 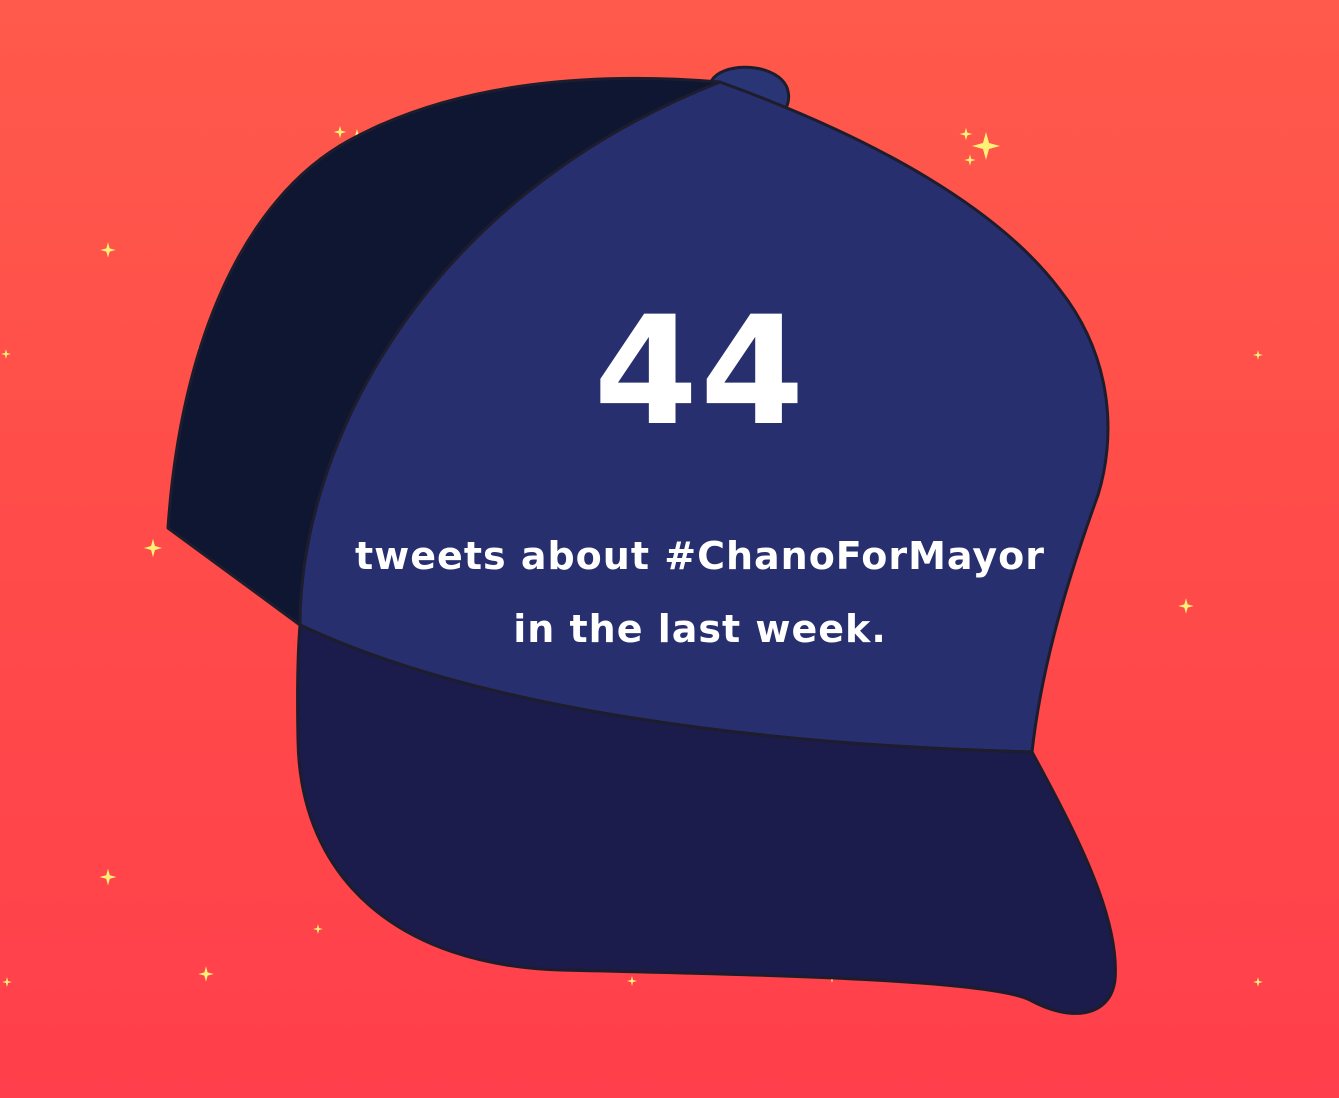 What do you see at coordinates (700, 629) in the screenshot?
I see `caption-line-2: in the last week.` at bounding box center [700, 629].